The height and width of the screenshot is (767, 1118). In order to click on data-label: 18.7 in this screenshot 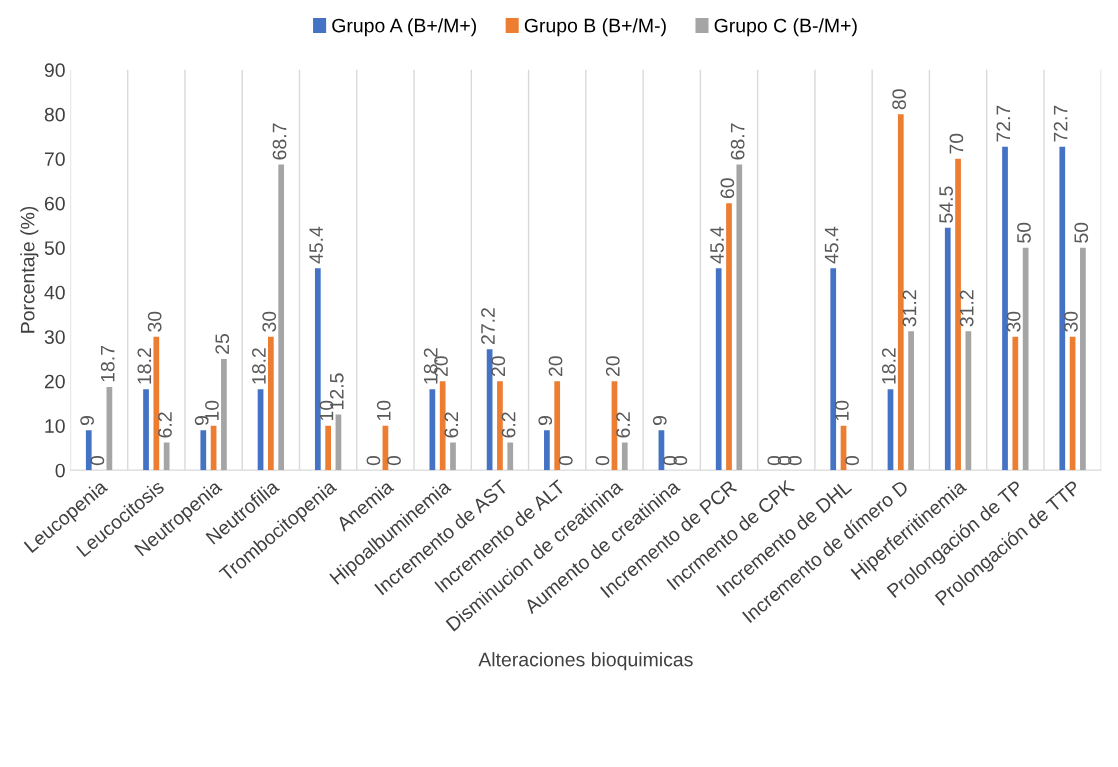, I will do `click(107, 363)`.